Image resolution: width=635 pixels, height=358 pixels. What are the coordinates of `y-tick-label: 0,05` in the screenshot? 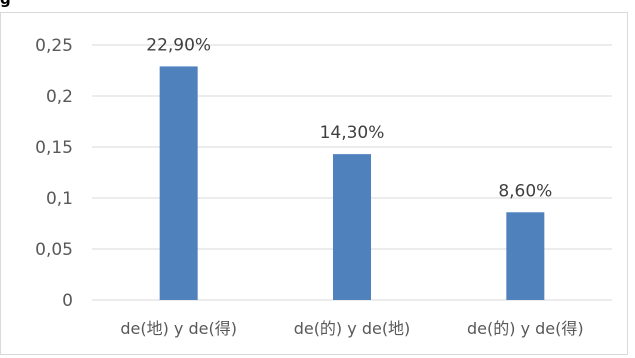 It's located at (54, 250).